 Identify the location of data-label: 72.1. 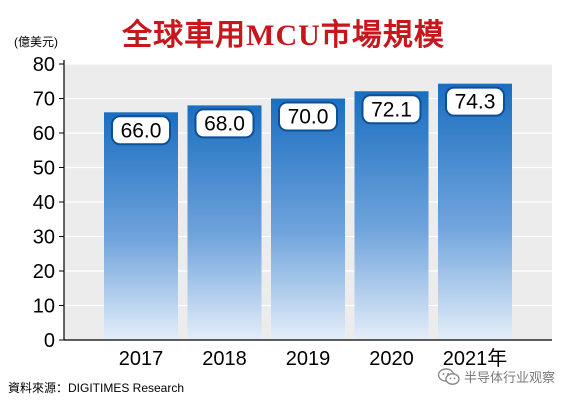
(391, 109).